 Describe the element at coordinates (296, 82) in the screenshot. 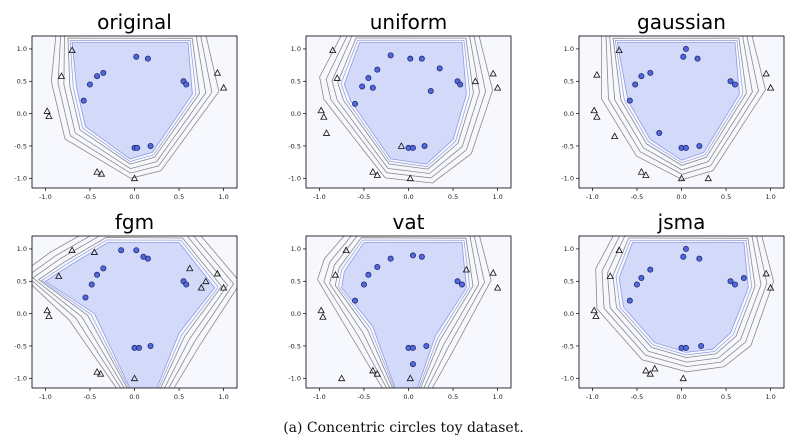

I see `y-tick-label: 0.5` at that location.